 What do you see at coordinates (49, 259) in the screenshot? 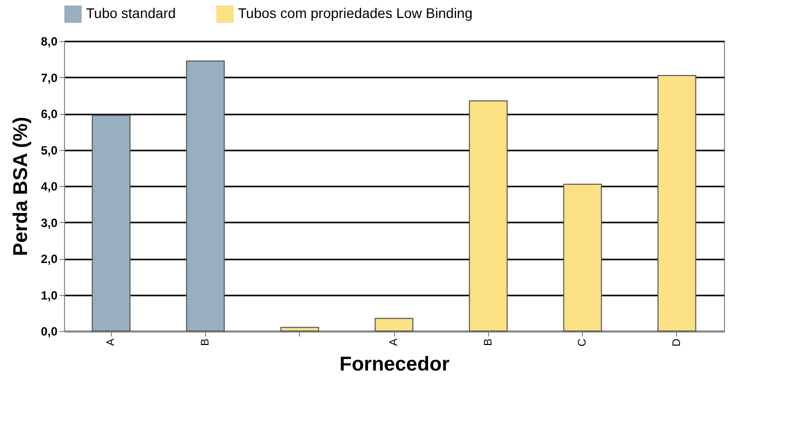
I see `y-tick-label: 2,0` at bounding box center [49, 259].